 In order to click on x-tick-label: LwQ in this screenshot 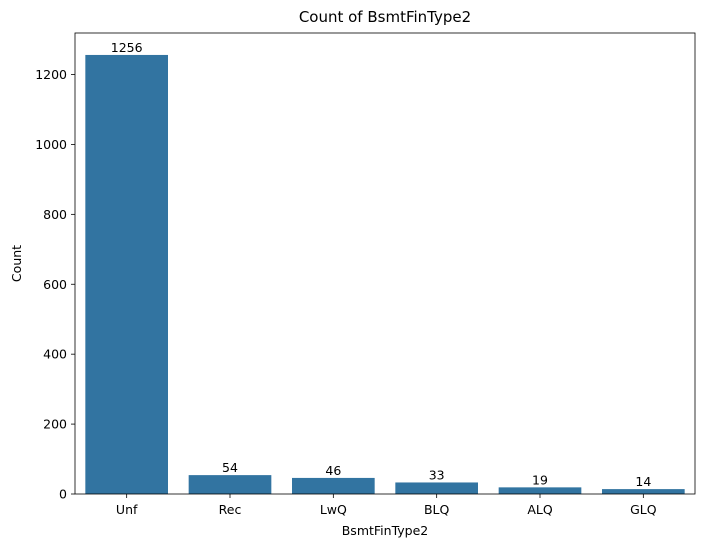, I will do `click(333, 509)`.